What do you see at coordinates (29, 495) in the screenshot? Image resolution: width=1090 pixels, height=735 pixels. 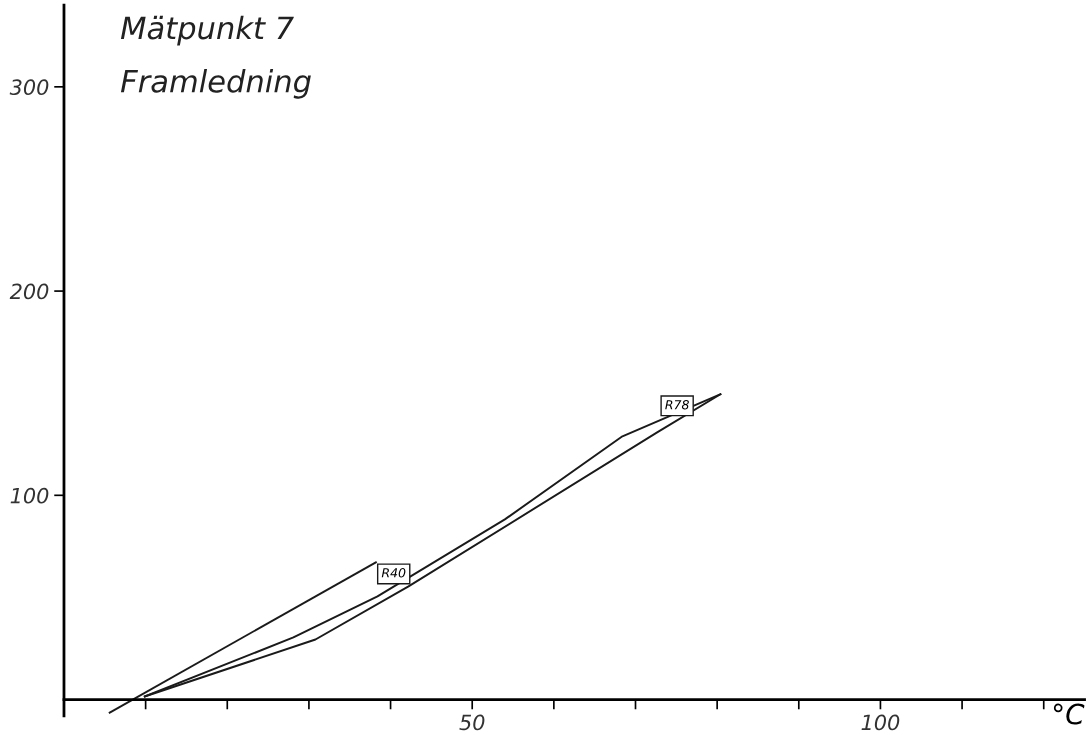 I see `y-tick-label: 100` at bounding box center [29, 495].